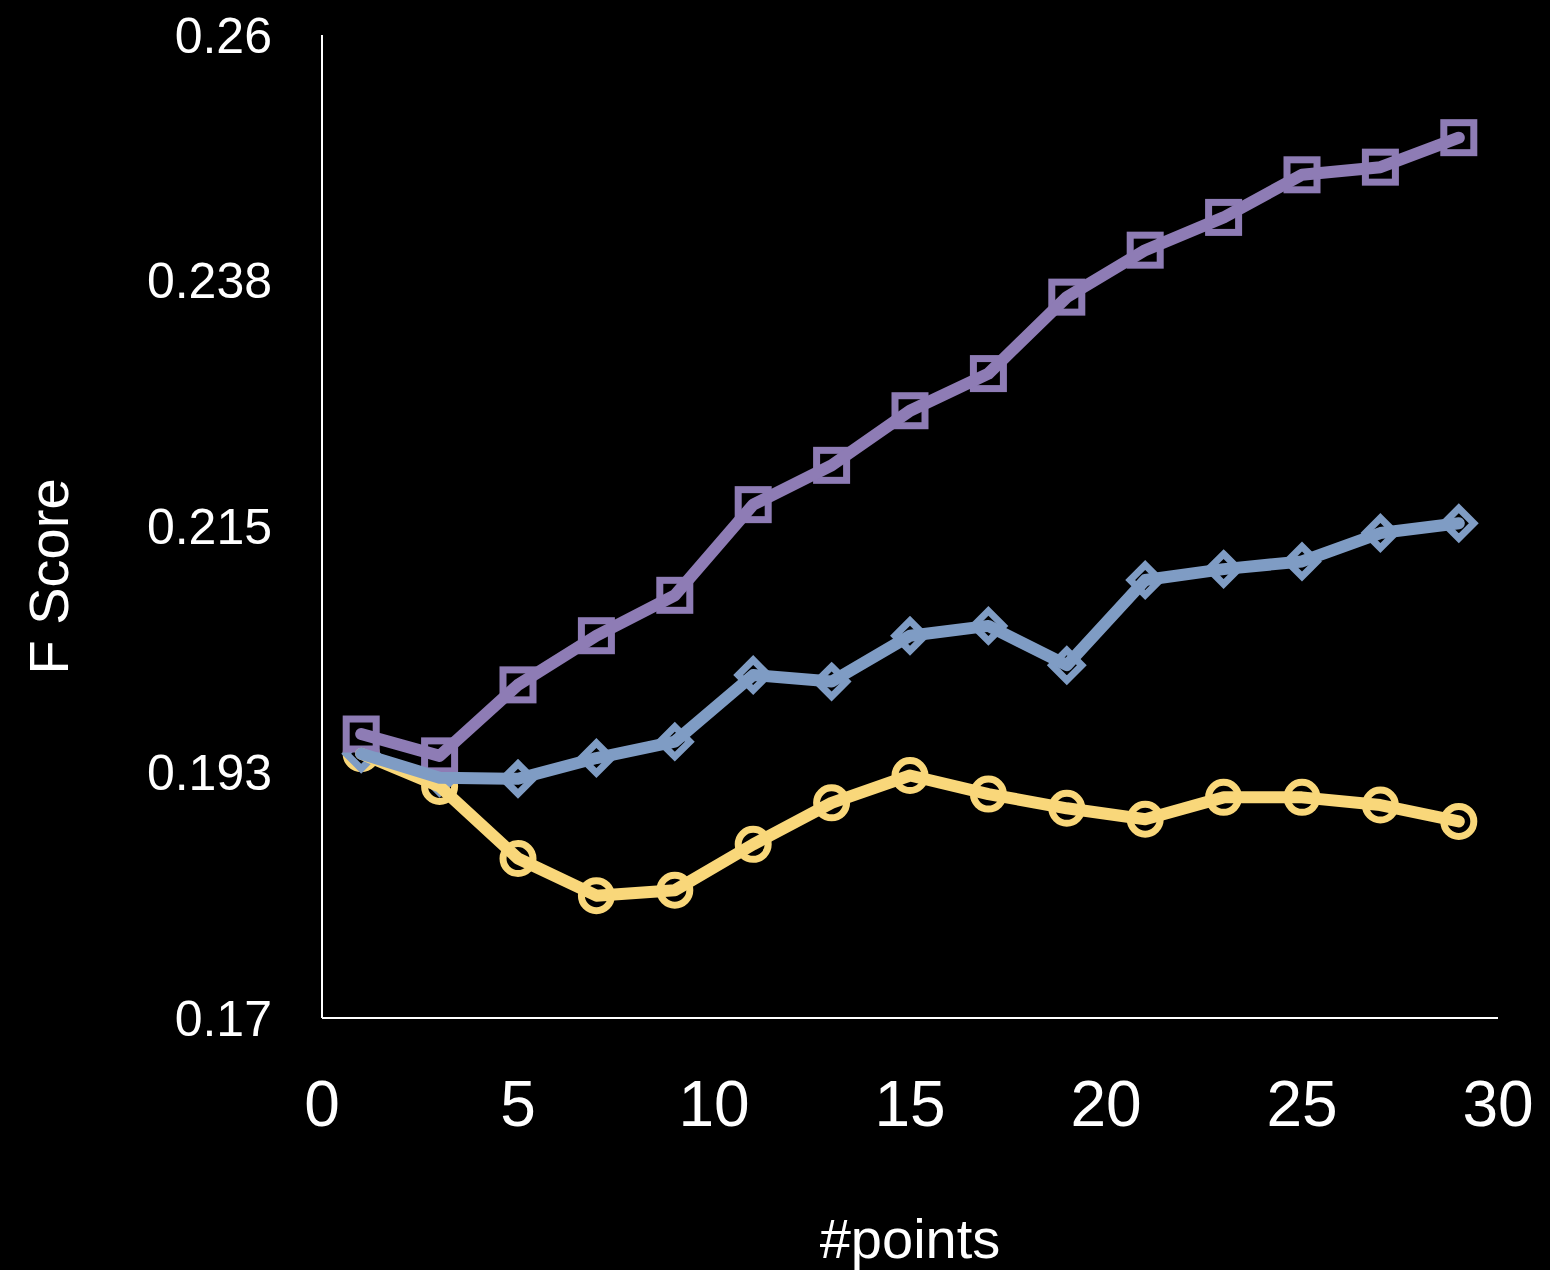 Image resolution: width=1550 pixels, height=1270 pixels. What do you see at coordinates (910, 1104) in the screenshot?
I see `x-tick-label: 15` at bounding box center [910, 1104].